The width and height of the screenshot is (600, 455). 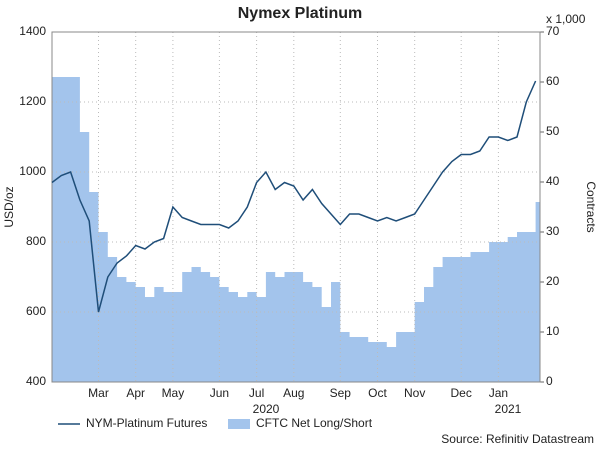 I want to click on y2-axis-label: Contracts, so click(x=591, y=206).